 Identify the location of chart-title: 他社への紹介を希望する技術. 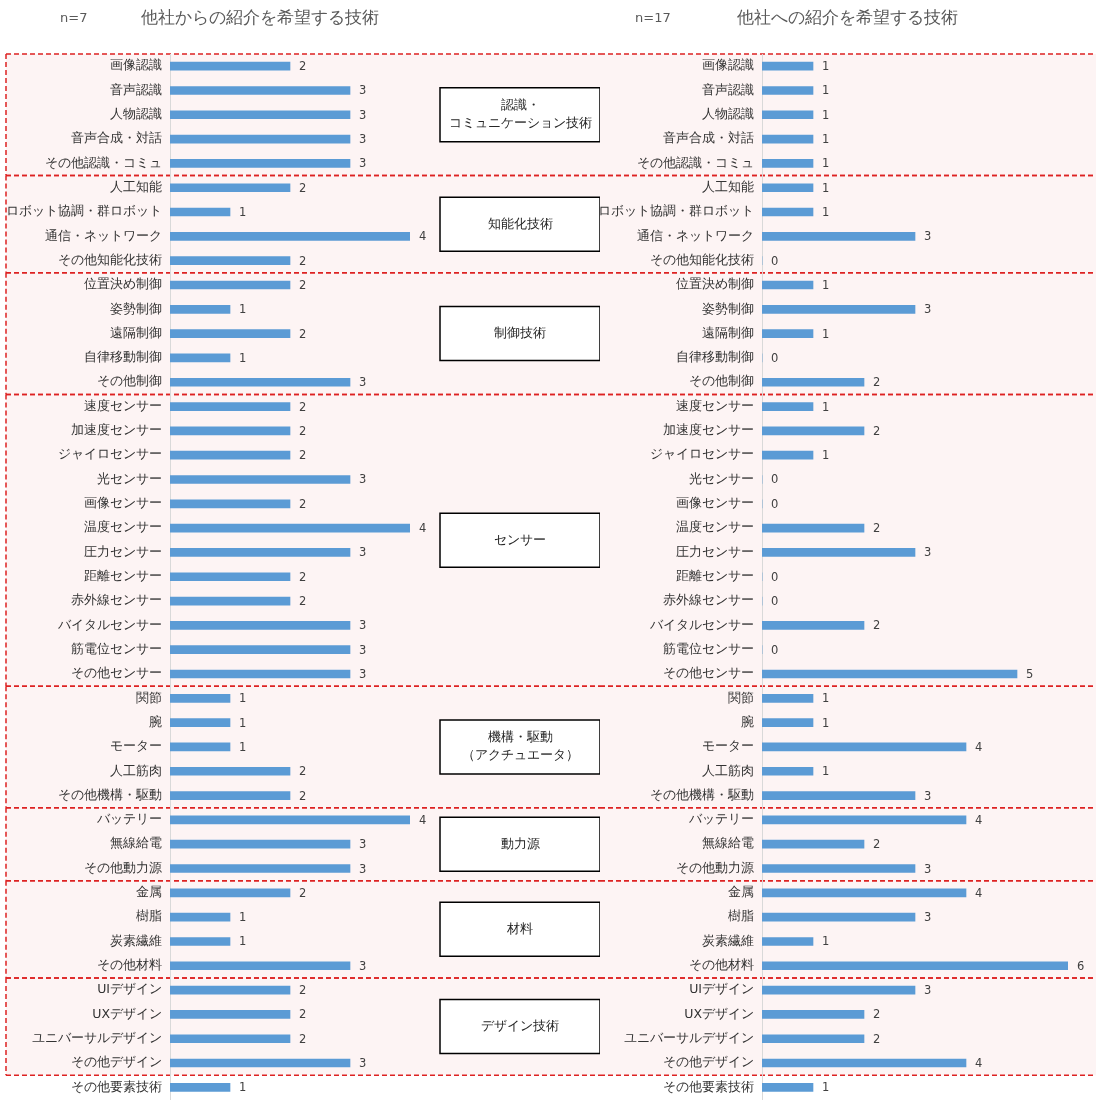
(847, 17).